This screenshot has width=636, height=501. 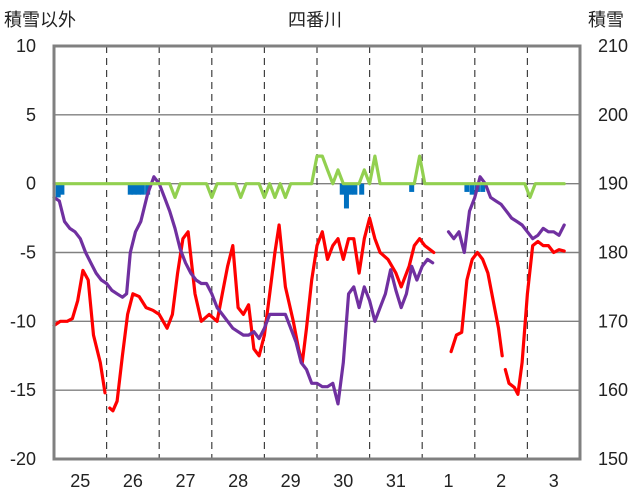 What do you see at coordinates (613, 321) in the screenshot?
I see `y-right-tick-label: 170` at bounding box center [613, 321].